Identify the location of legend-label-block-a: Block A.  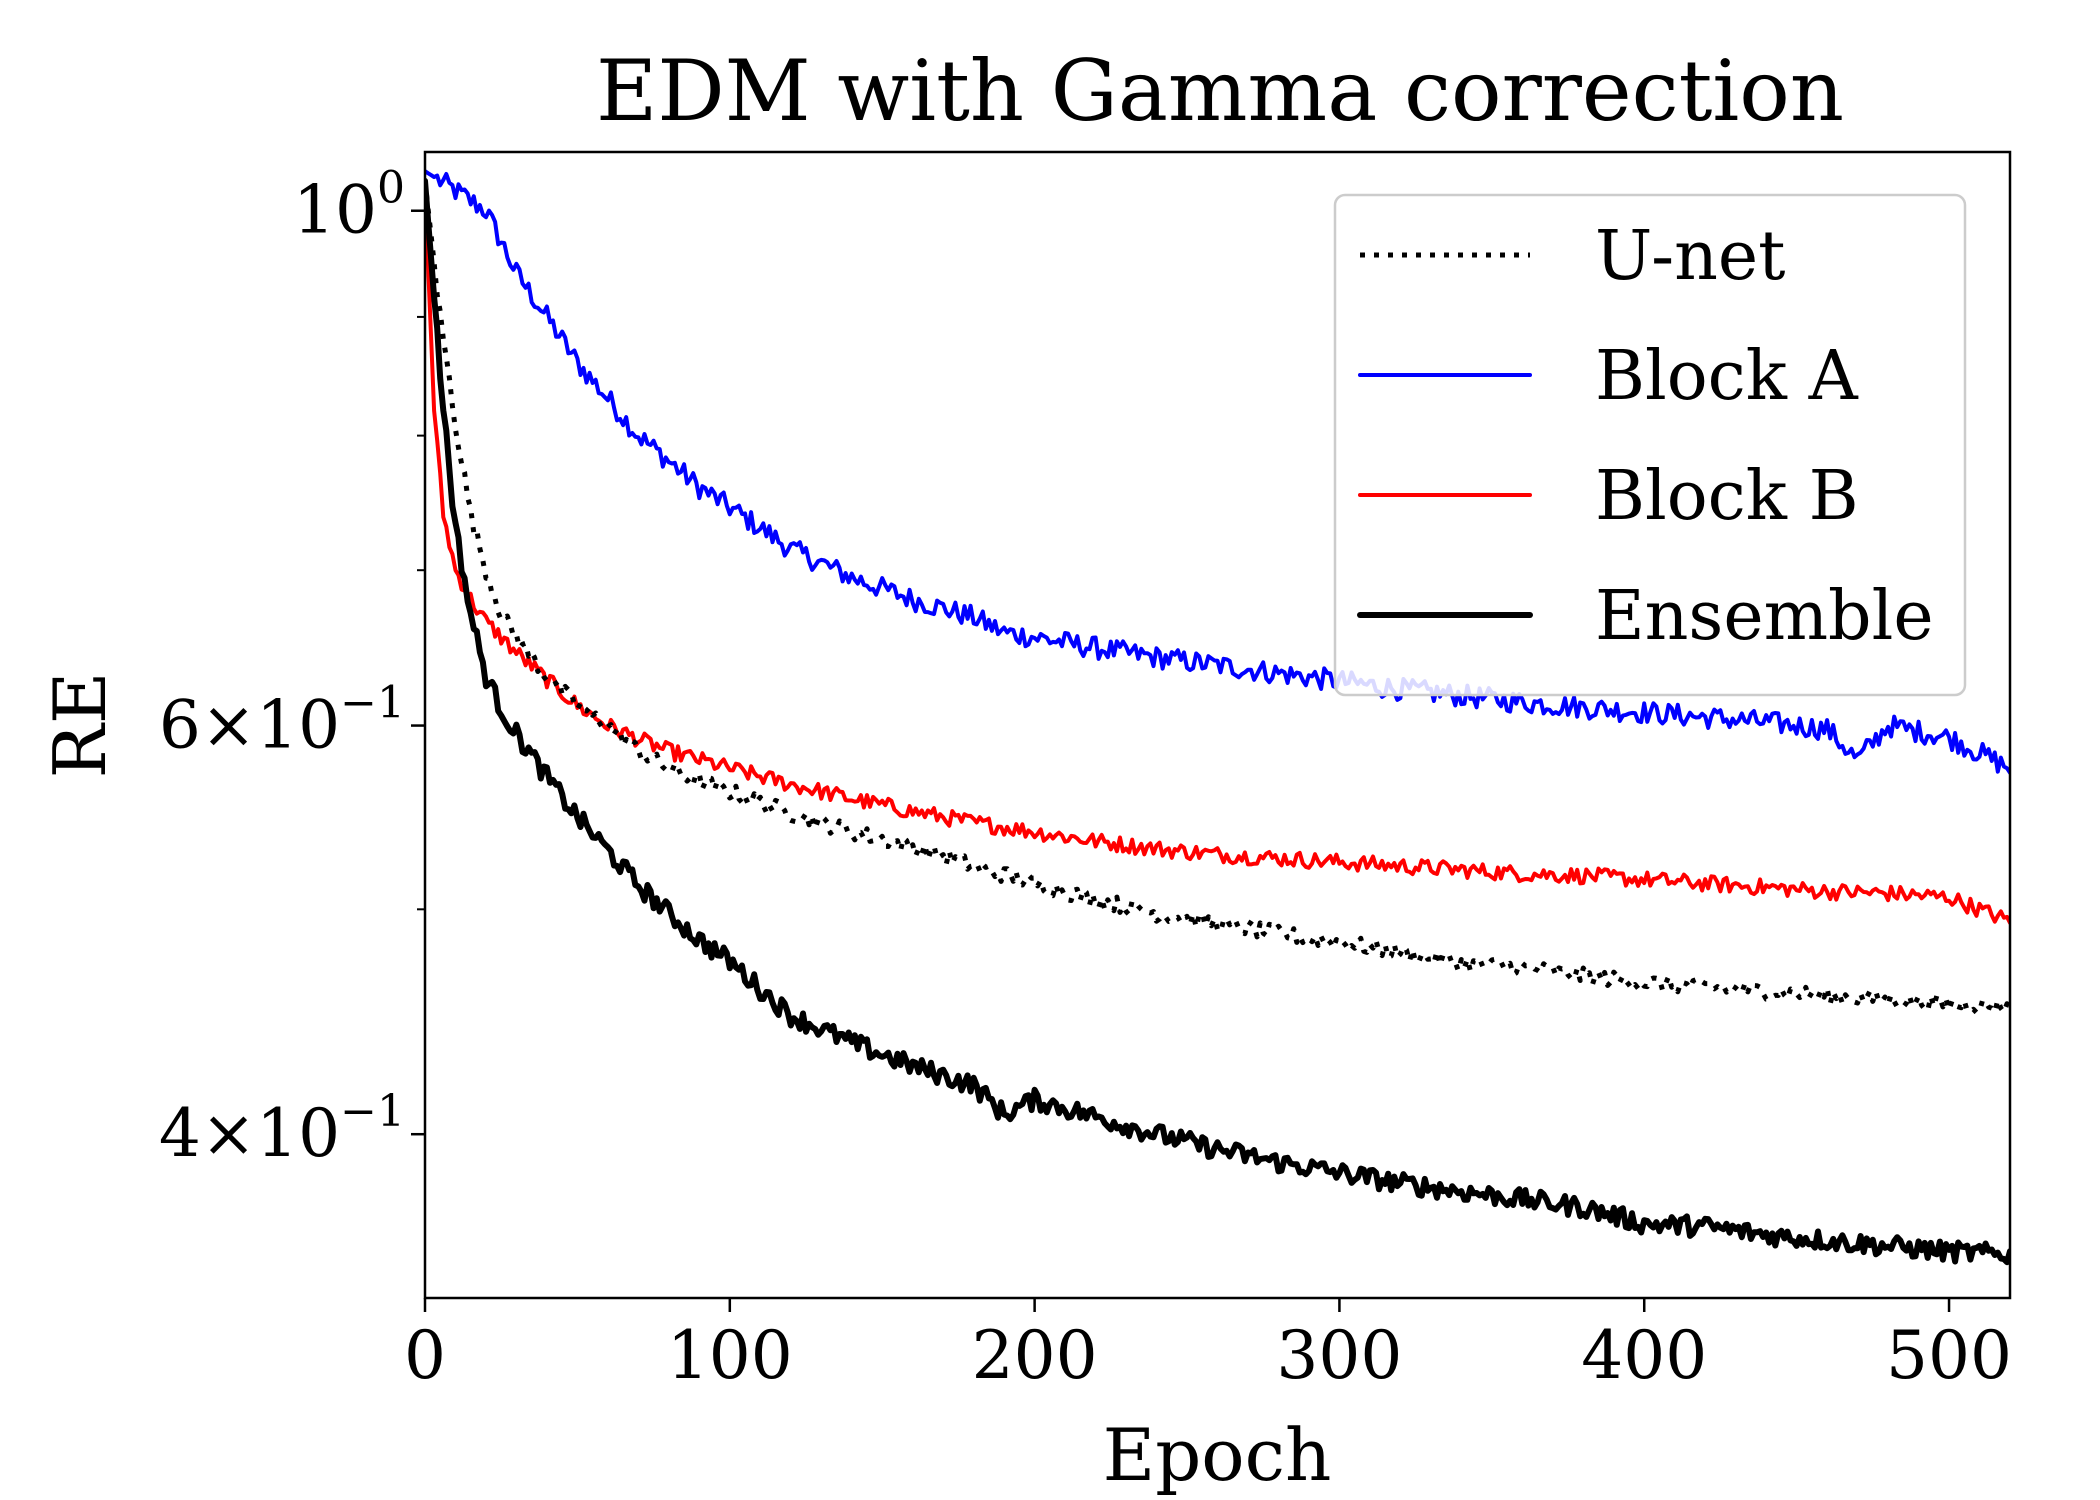
(1727, 376).